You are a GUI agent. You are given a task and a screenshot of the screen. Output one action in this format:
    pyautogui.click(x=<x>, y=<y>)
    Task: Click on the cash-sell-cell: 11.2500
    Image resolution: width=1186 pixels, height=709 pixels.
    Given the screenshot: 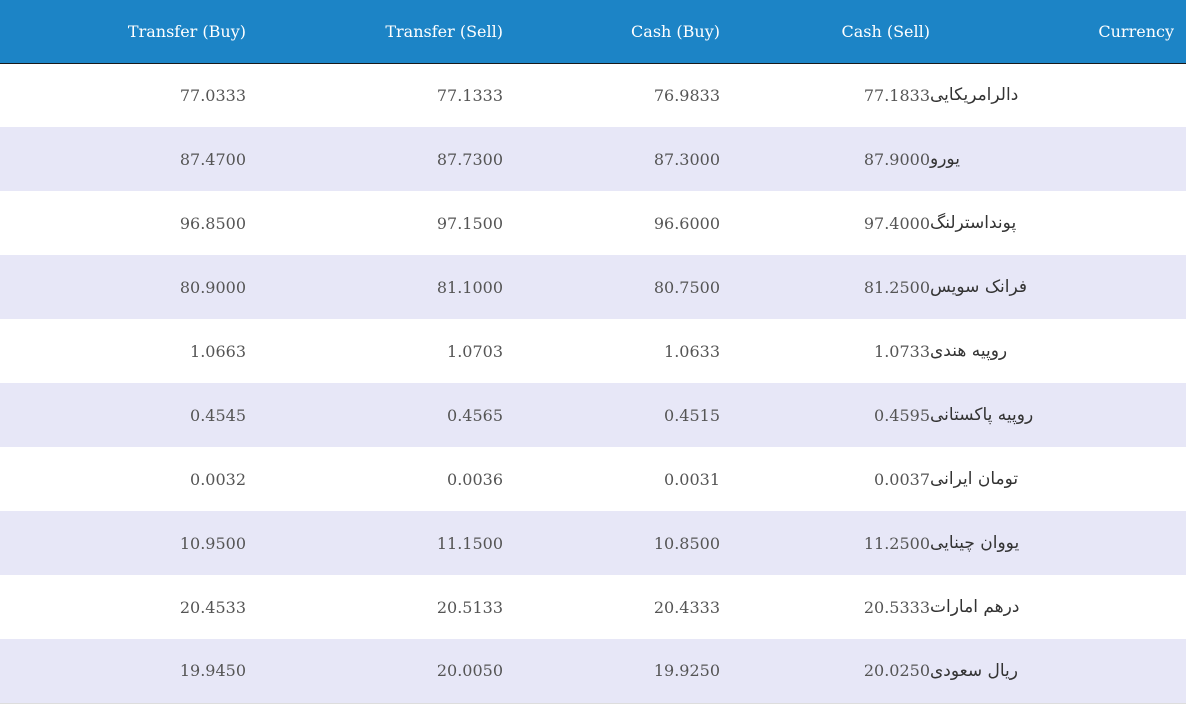 What is the action you would take?
    pyautogui.click(x=896, y=543)
    